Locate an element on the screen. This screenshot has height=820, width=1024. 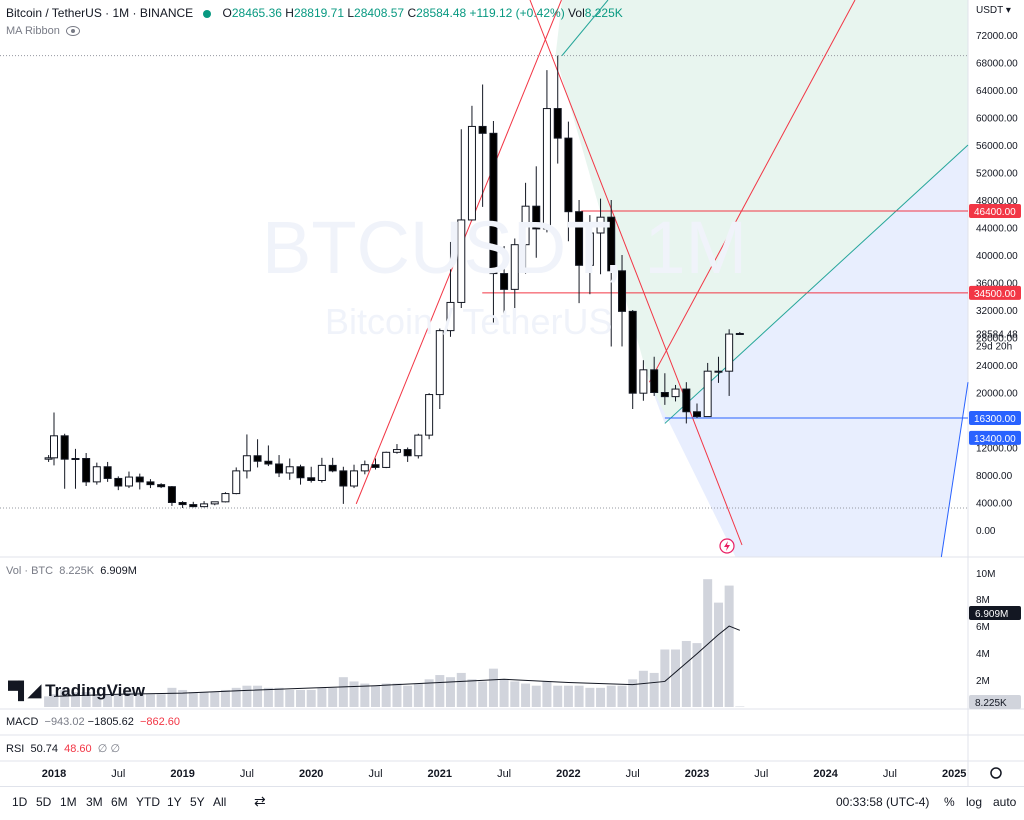
countdown: 29d 20h is located at coordinates (994, 346).